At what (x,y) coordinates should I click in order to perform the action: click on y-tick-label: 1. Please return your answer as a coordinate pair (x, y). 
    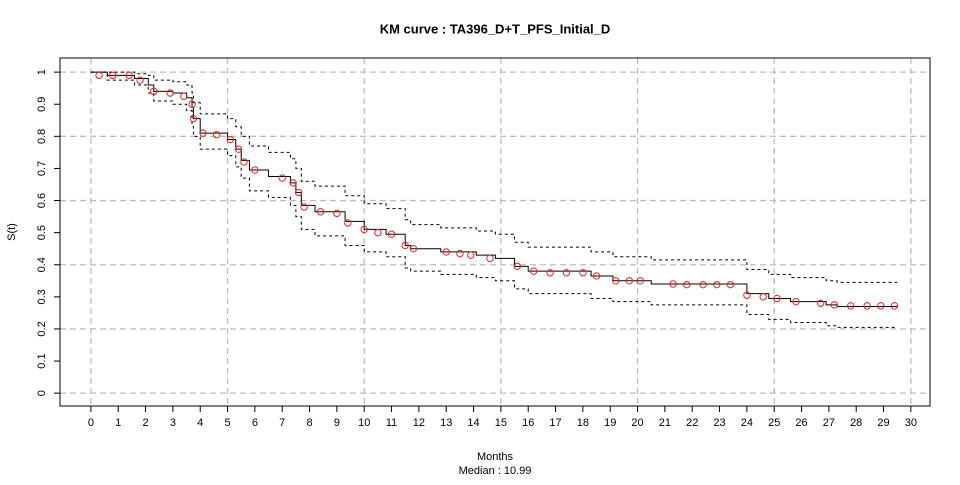
    Looking at the image, I should click on (42, 72).